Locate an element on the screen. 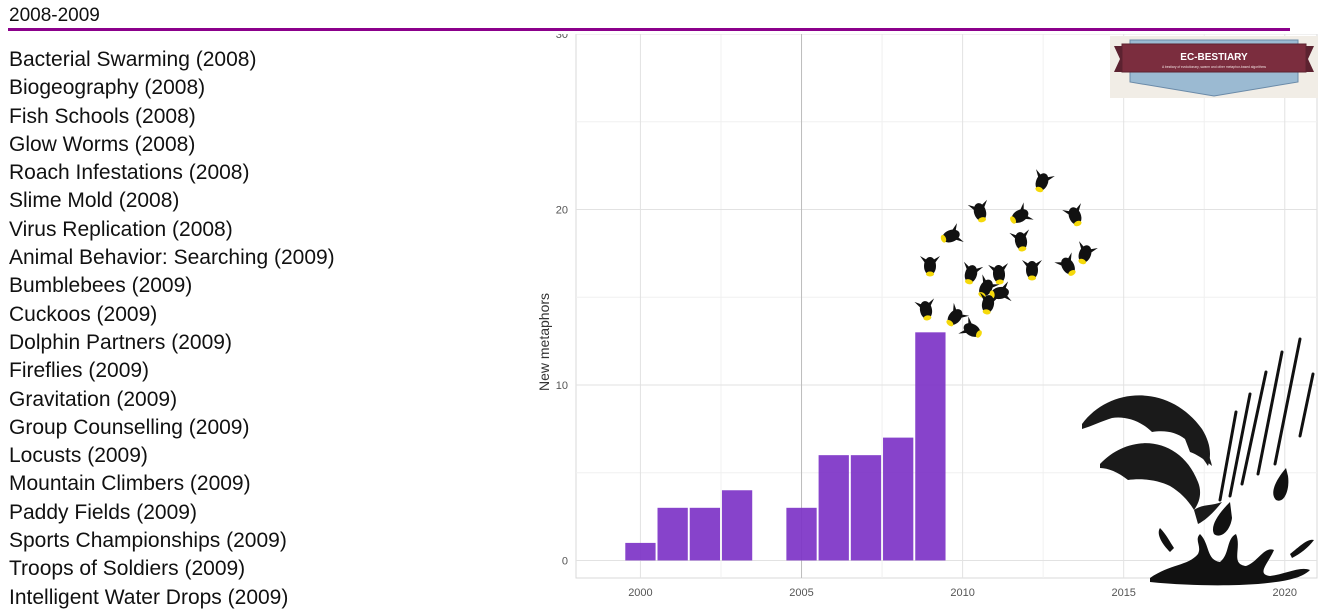 This screenshot has width=1335, height=612. metaphor-list-item: Mountain Climbers (2009) is located at coordinates (130, 484).